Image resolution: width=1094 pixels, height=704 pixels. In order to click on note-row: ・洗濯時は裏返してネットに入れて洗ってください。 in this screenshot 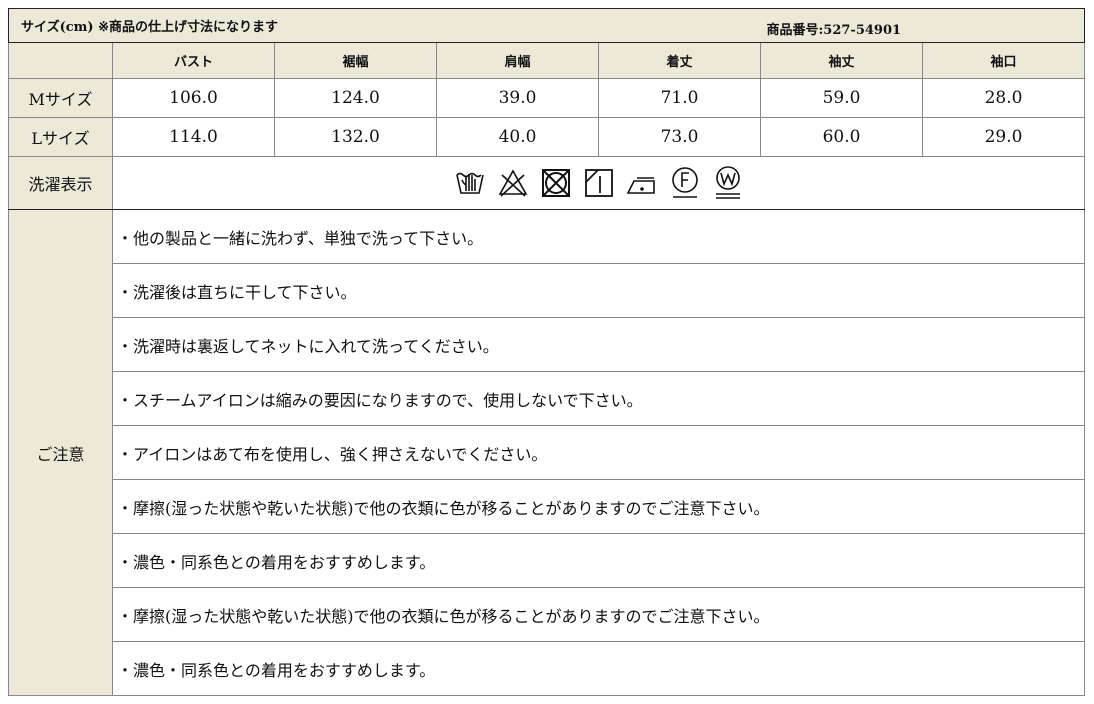, I will do `click(547, 344)`.